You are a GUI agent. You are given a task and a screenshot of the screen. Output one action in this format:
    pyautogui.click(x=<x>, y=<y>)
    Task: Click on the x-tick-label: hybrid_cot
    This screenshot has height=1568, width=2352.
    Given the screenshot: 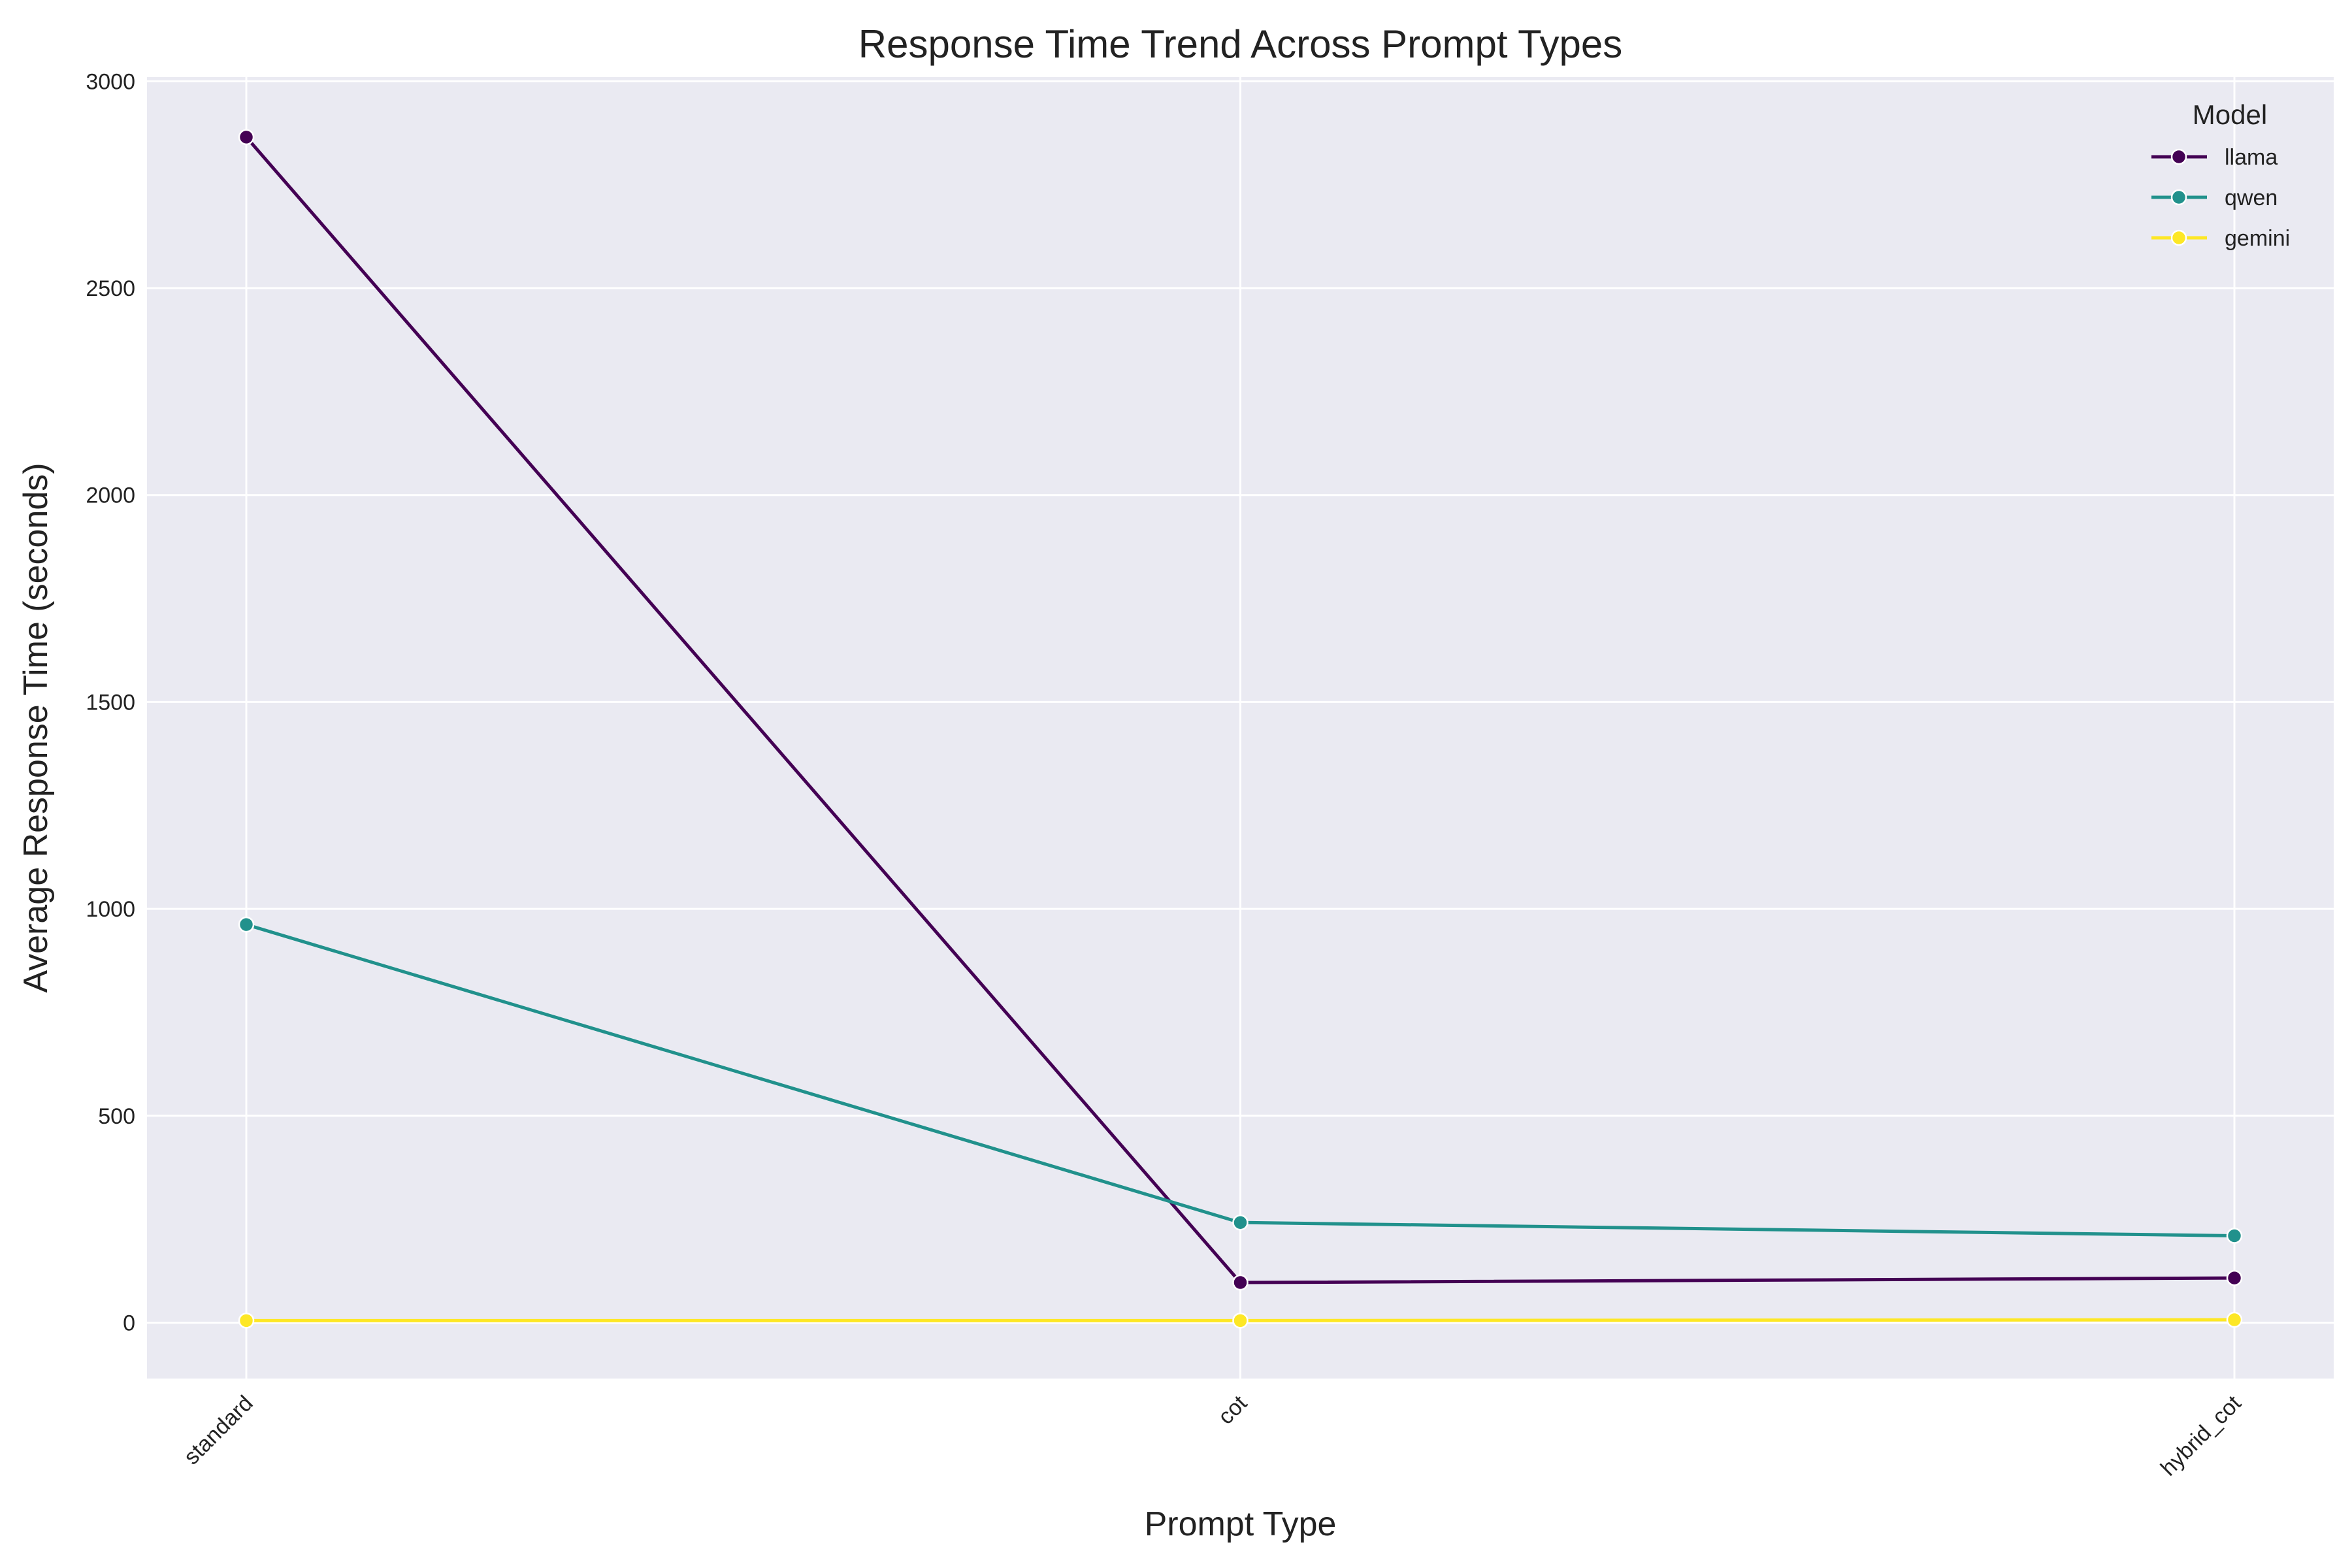 What is the action you would take?
    pyautogui.click(x=2201, y=1435)
    